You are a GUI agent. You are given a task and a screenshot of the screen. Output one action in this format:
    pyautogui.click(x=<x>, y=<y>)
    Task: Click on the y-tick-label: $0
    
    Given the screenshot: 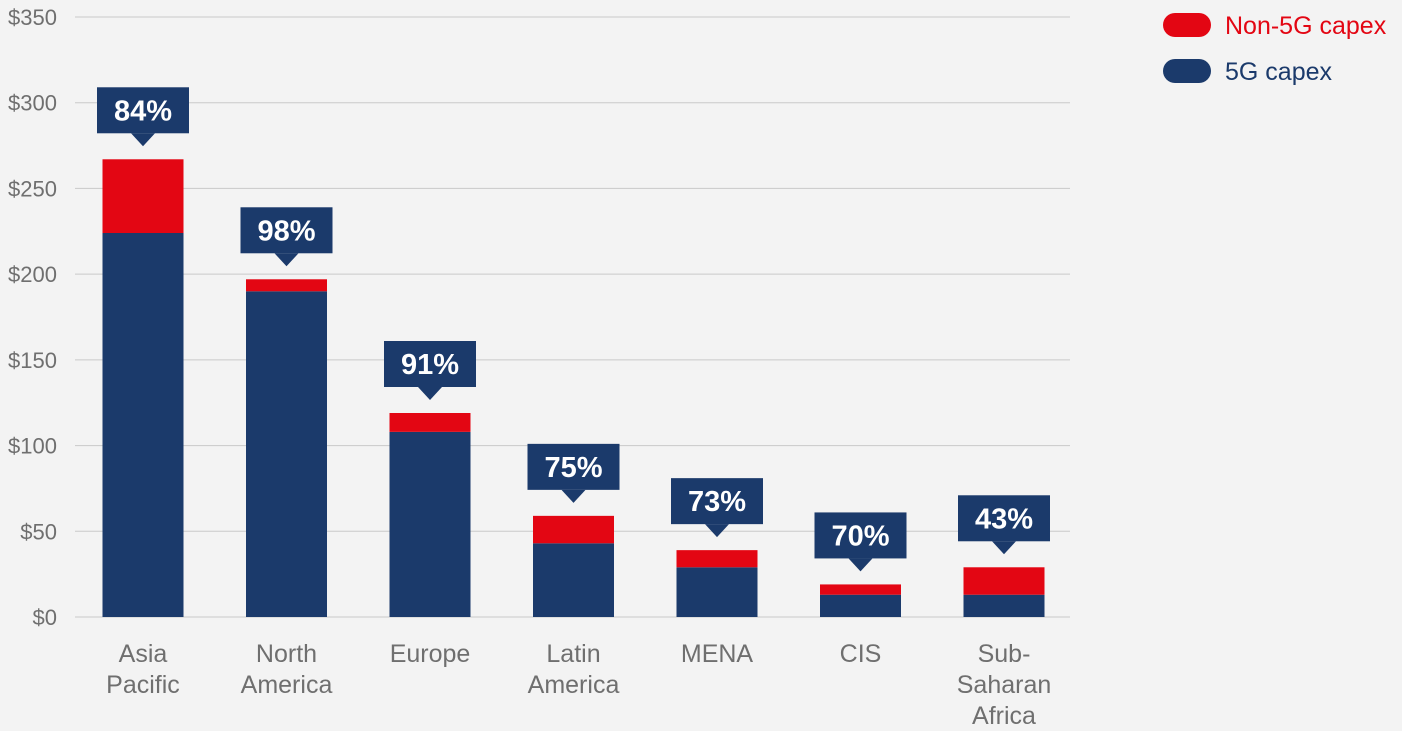 What is the action you would take?
    pyautogui.click(x=45, y=617)
    